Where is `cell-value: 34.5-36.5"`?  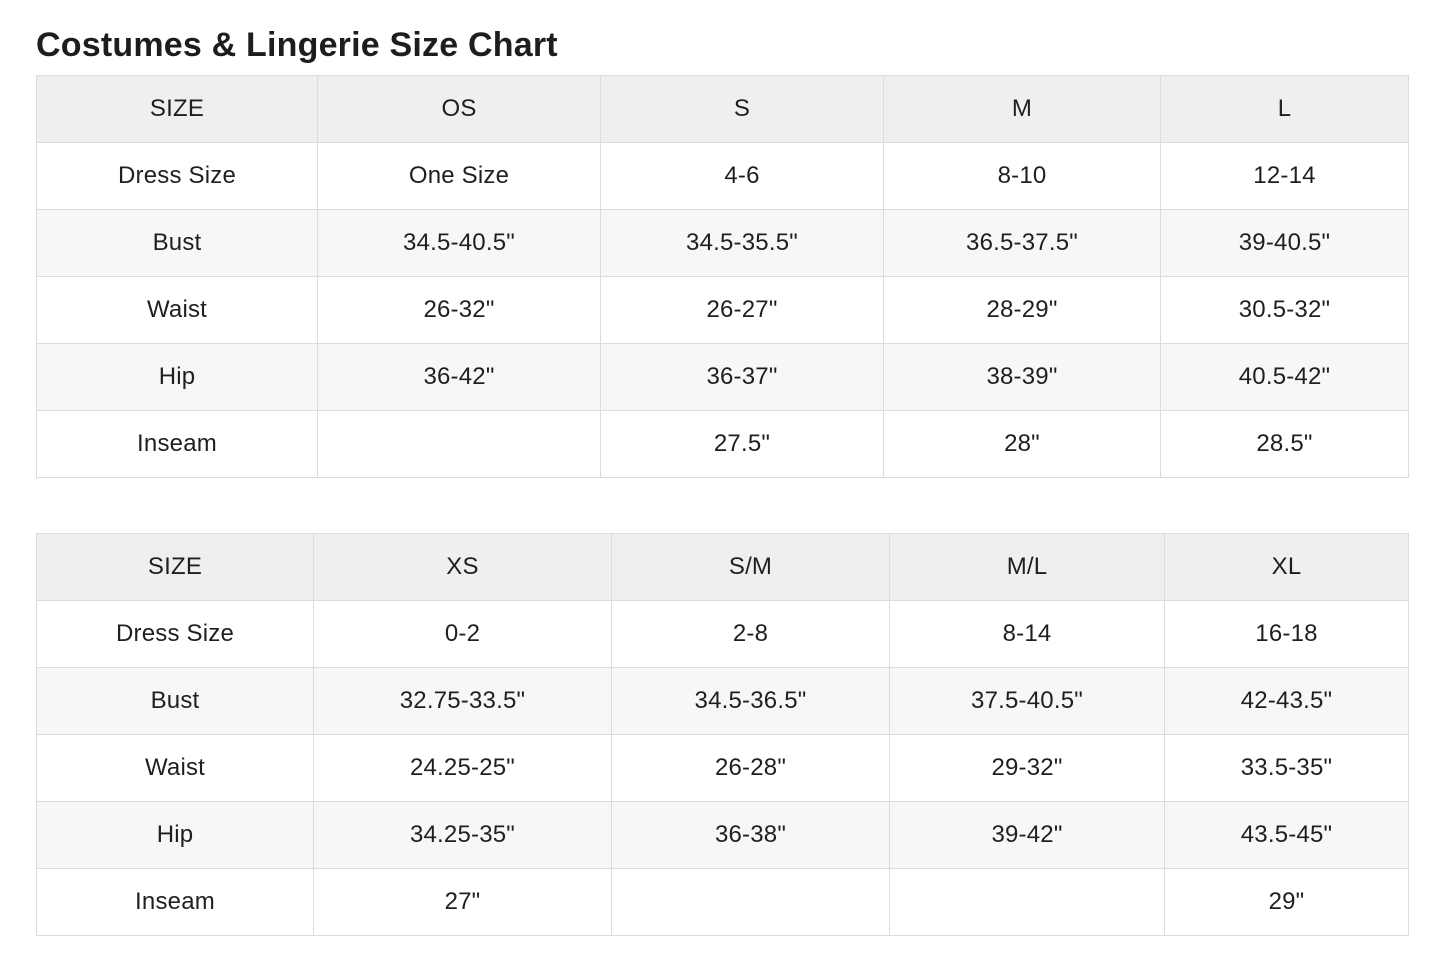 cell-value: 34.5-36.5" is located at coordinates (750, 701).